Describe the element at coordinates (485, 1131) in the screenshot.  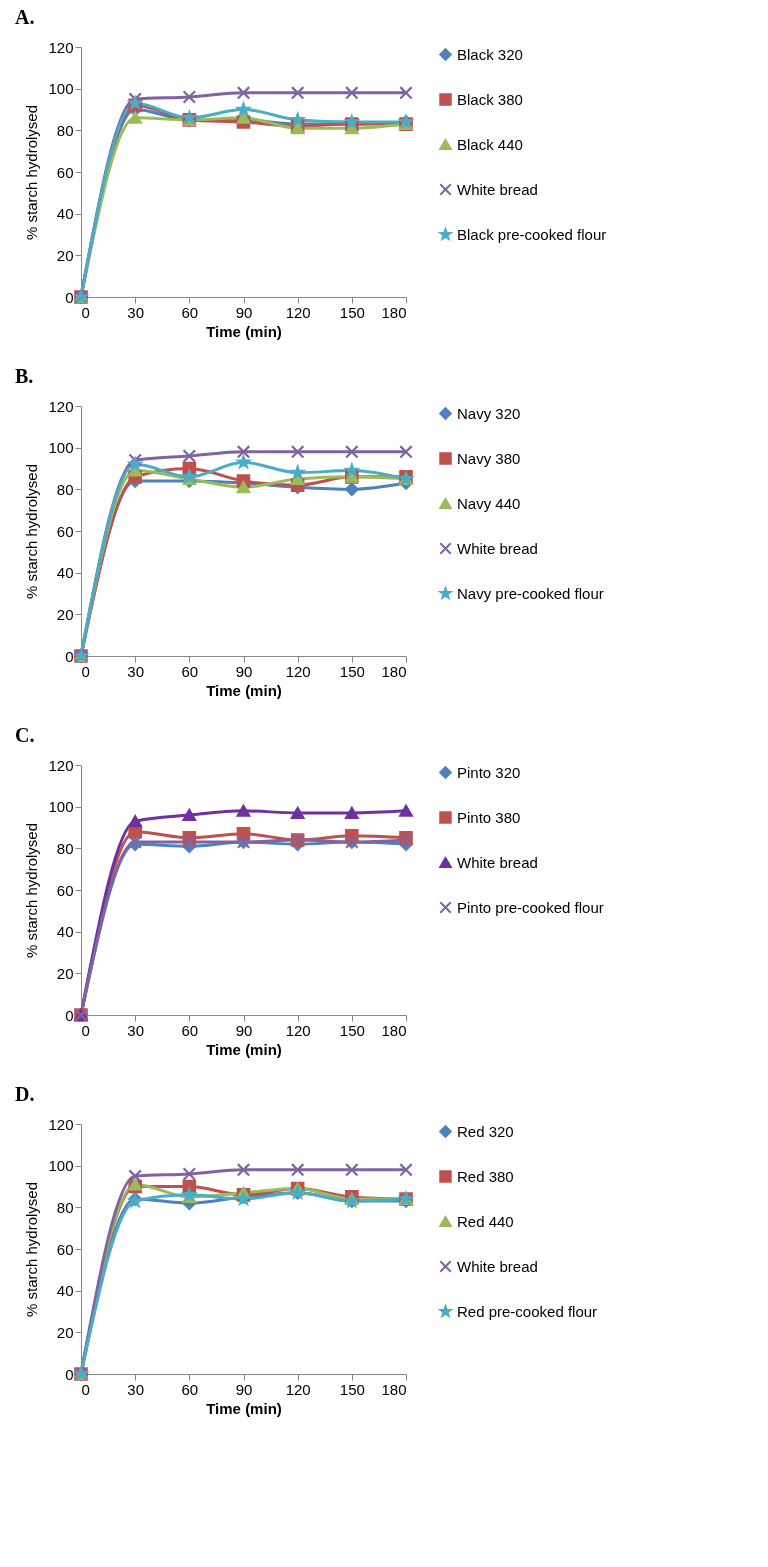
I see `legend-label: Red 320` at that location.